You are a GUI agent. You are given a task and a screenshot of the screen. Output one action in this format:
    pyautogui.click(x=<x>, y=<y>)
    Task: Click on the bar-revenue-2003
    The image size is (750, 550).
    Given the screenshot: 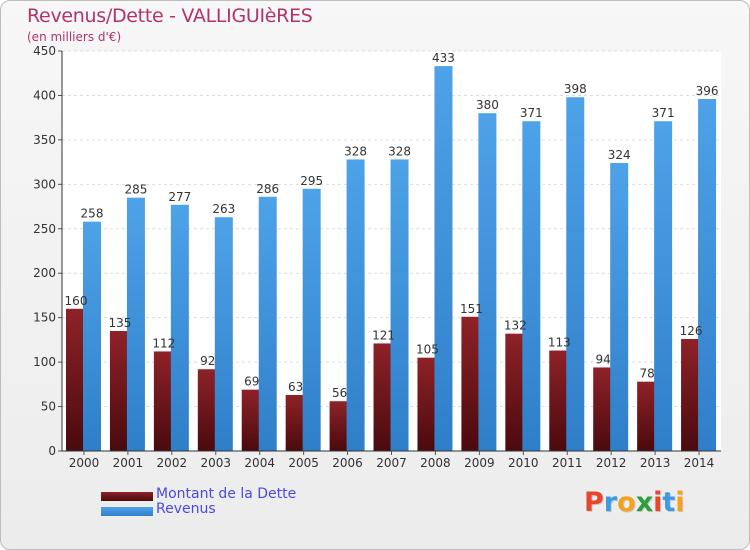 What is the action you would take?
    pyautogui.click(x=223, y=334)
    